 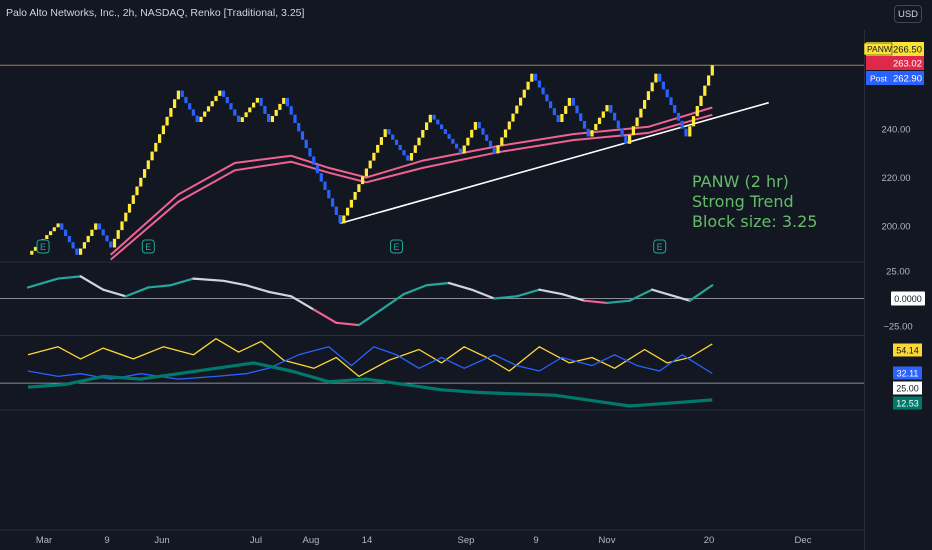 What do you see at coordinates (554, 163) in the screenshot?
I see `trendline` at bounding box center [554, 163].